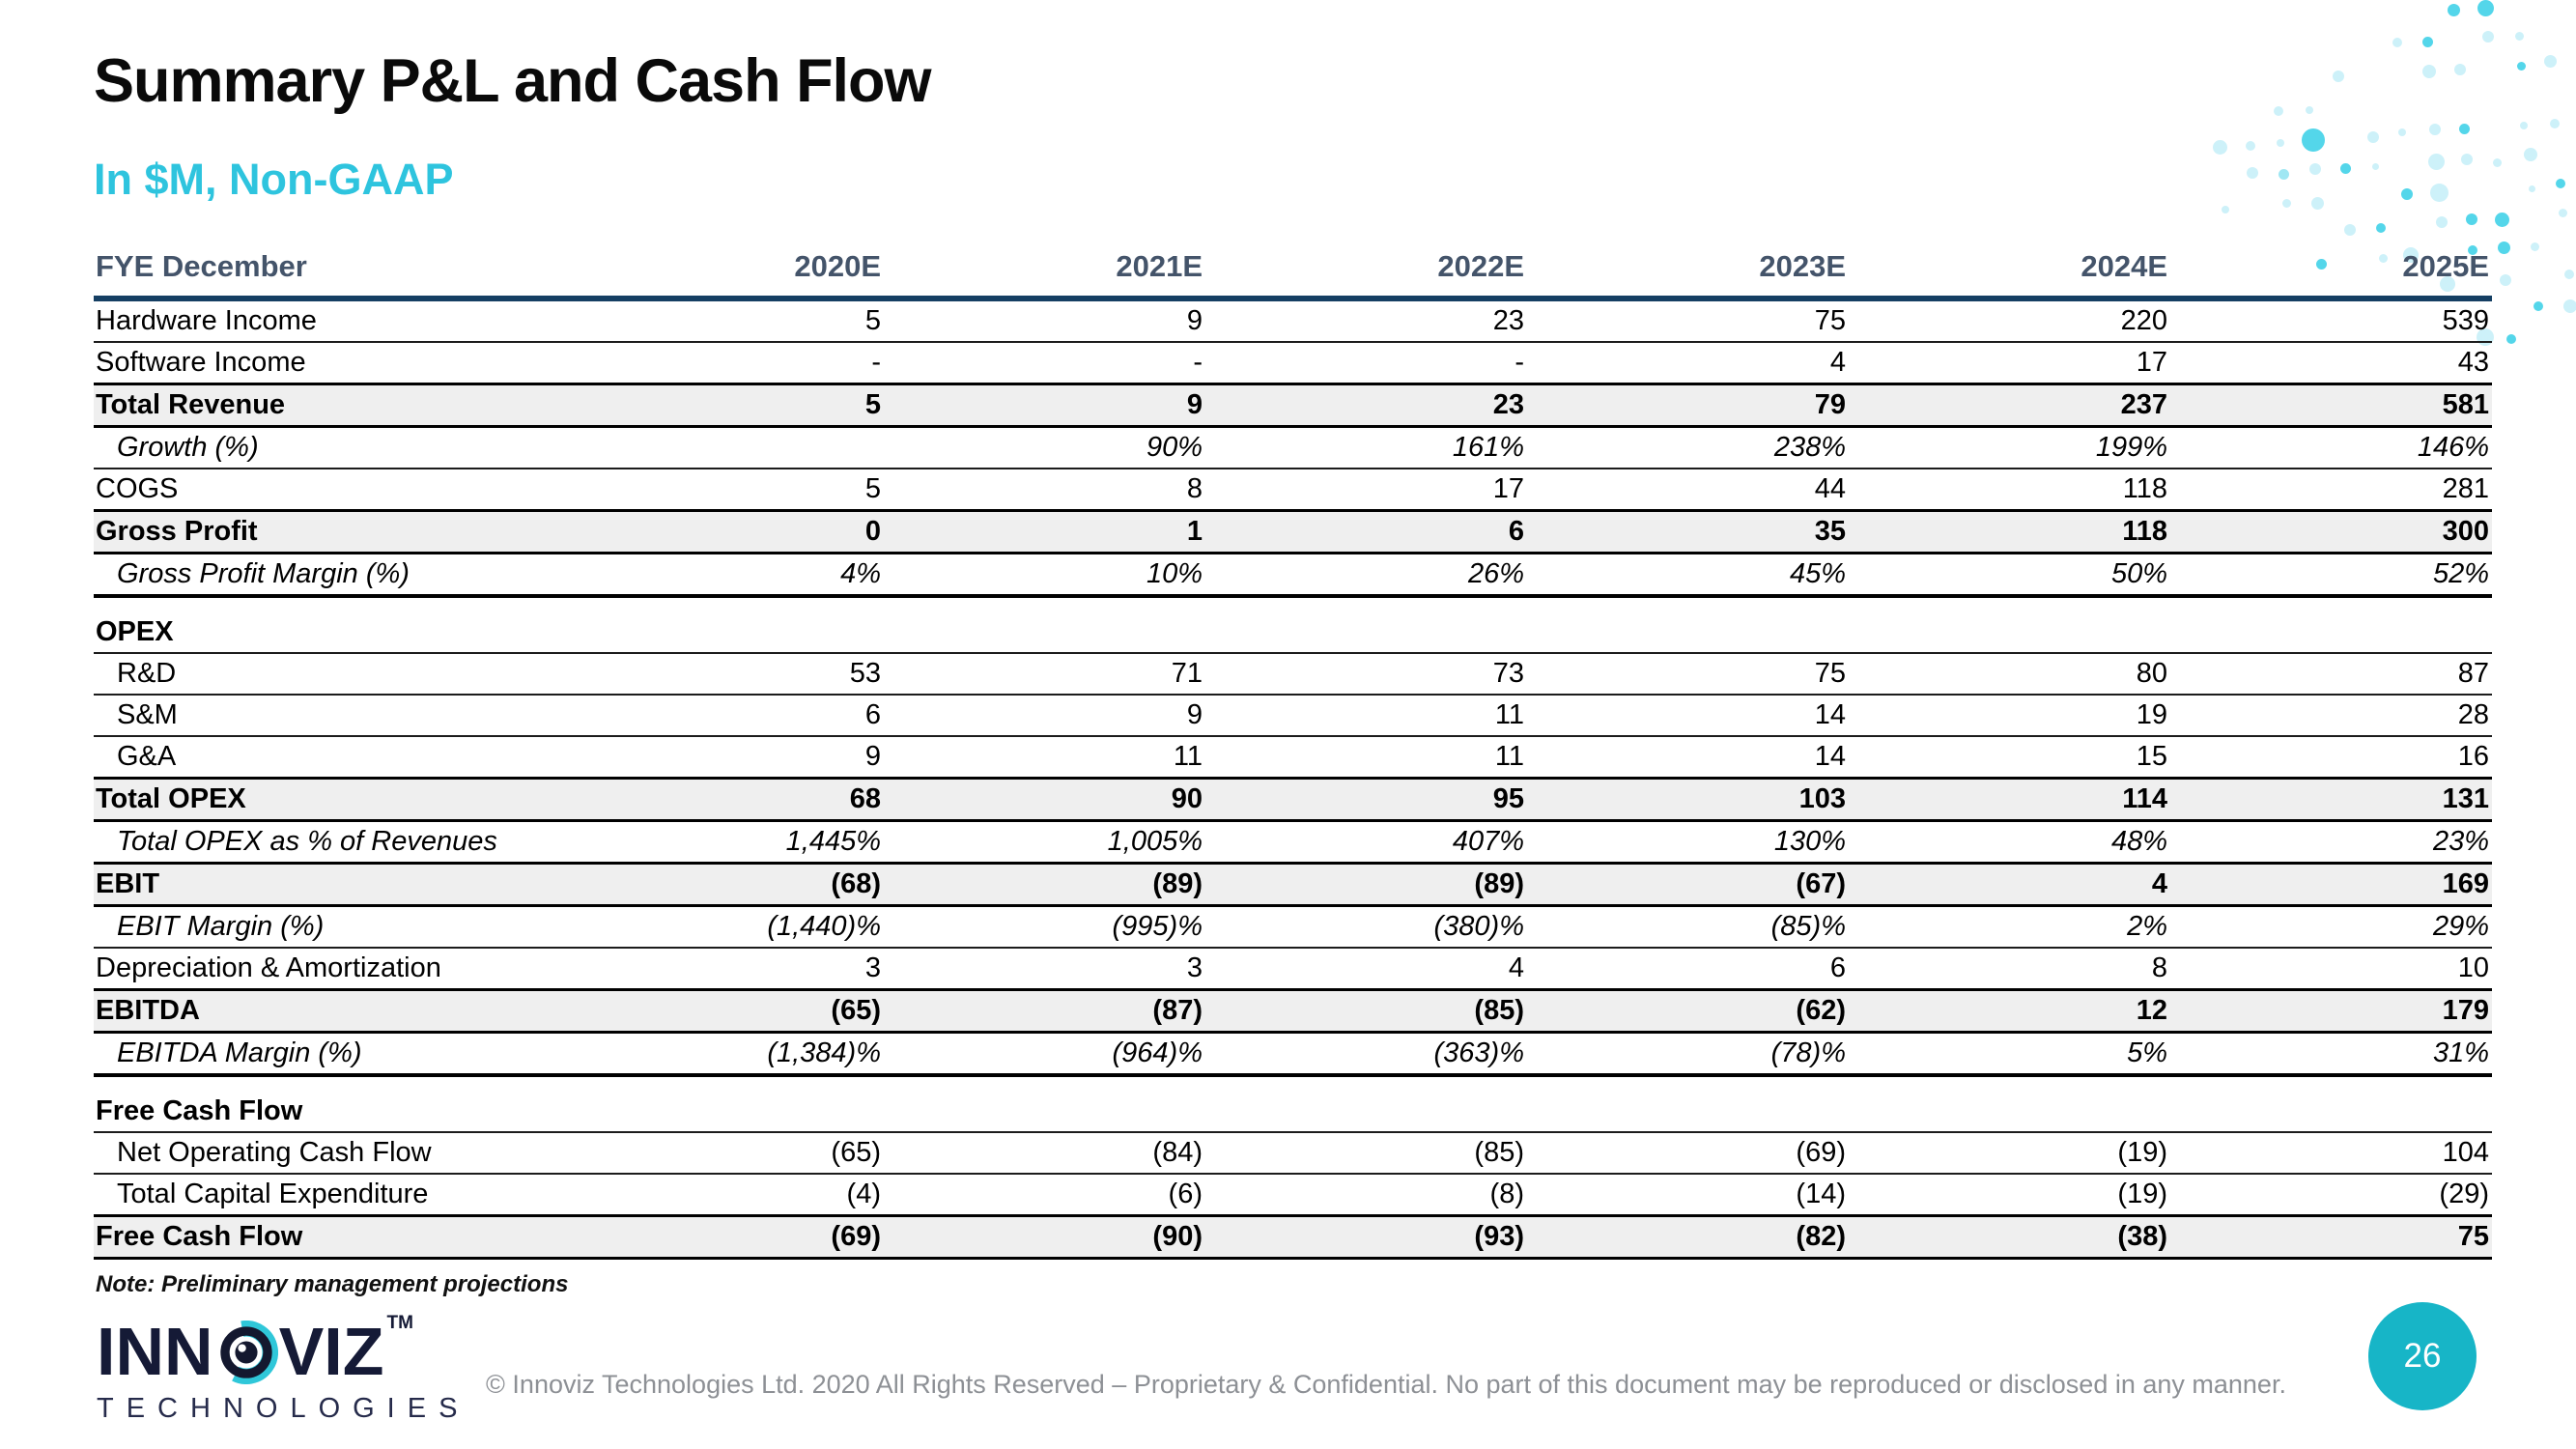 The height and width of the screenshot is (1449, 2576). I want to click on cell-value: 4, so click(1688, 363).